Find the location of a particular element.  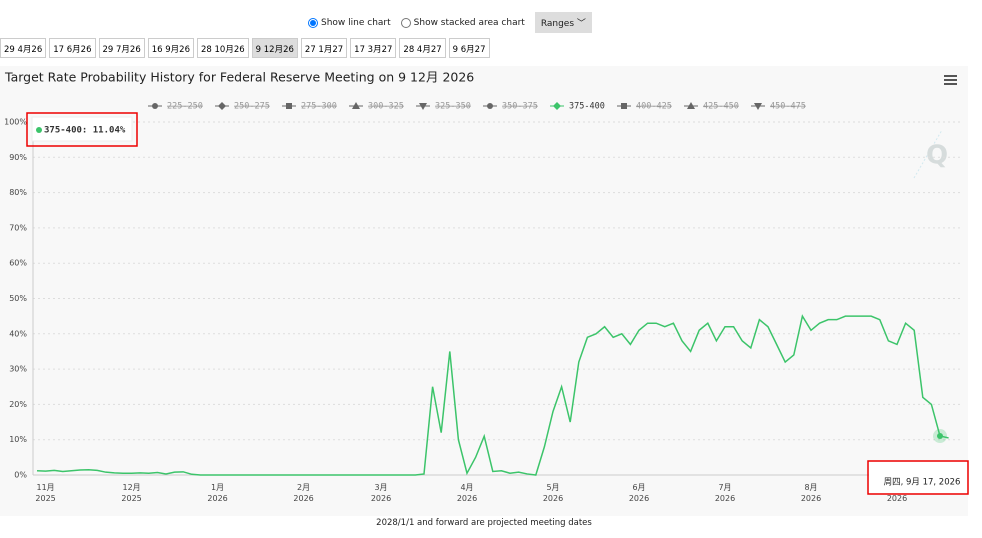

meeting-tab: 29 4月26 is located at coordinates (23, 48).